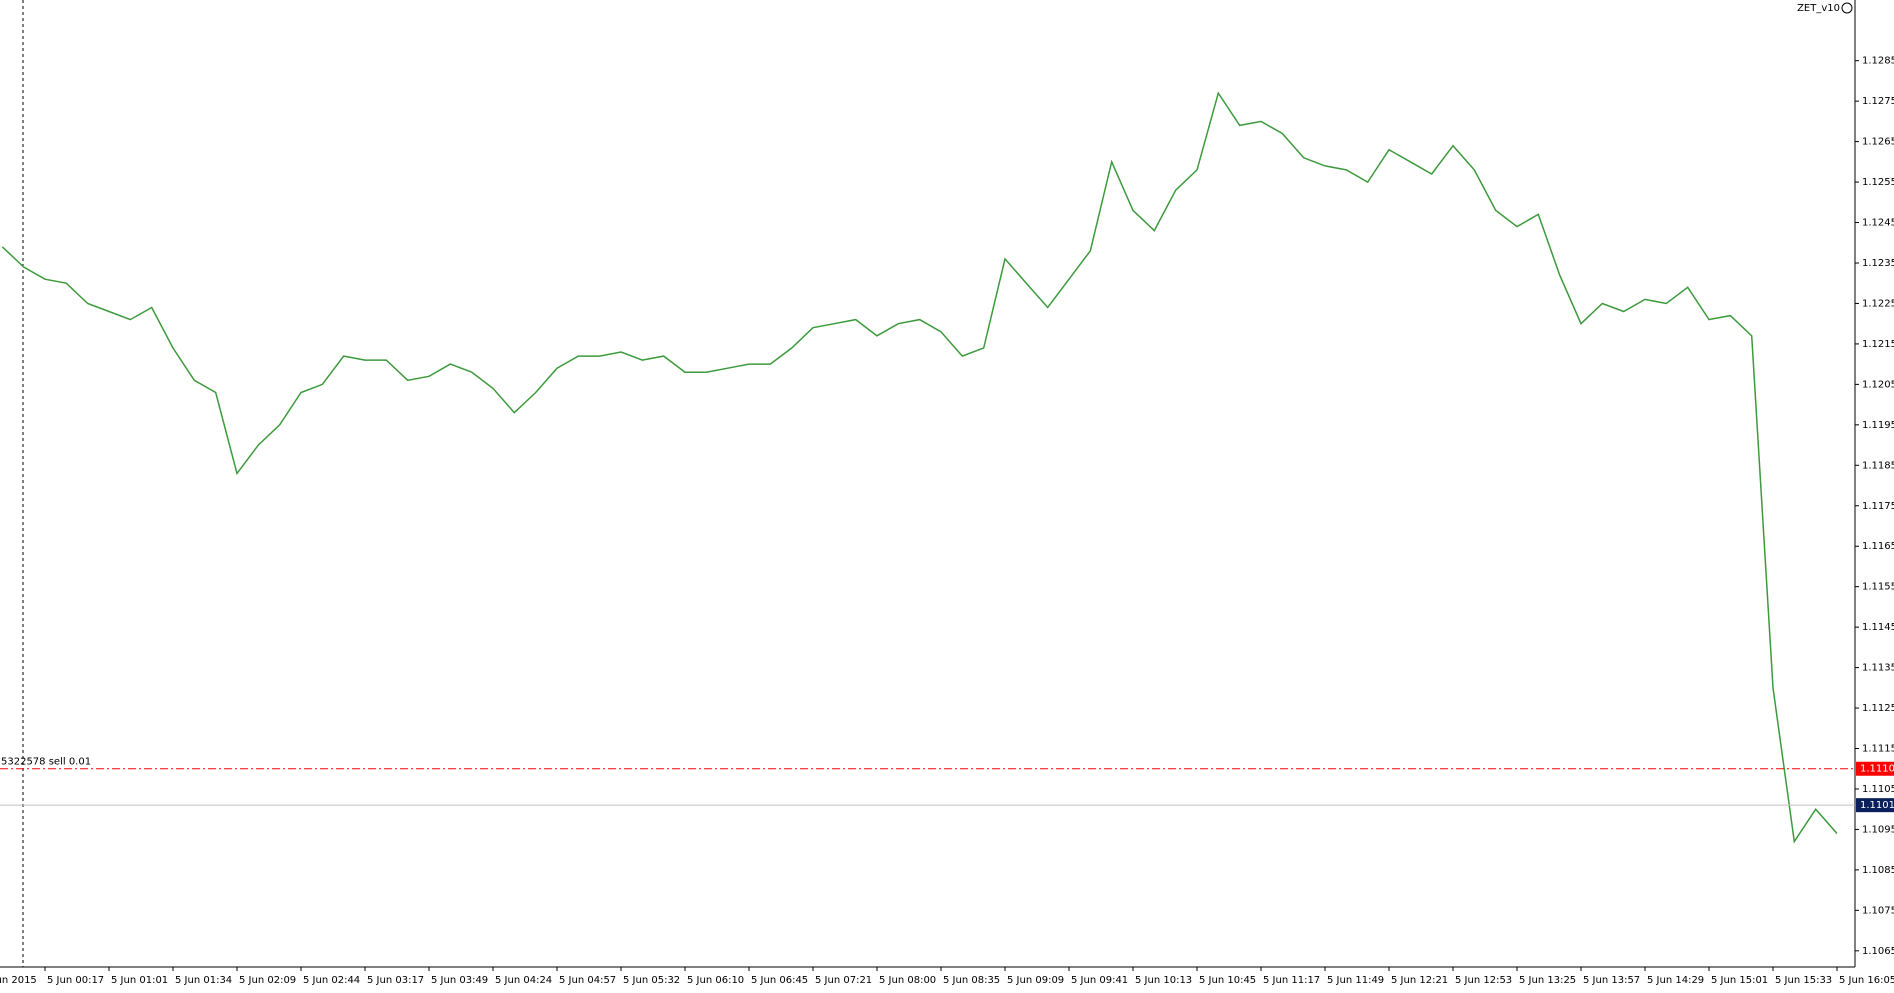 This screenshot has width=1894, height=993. I want to click on x-tick-label: 5 Jun 14:29, so click(1675, 980).